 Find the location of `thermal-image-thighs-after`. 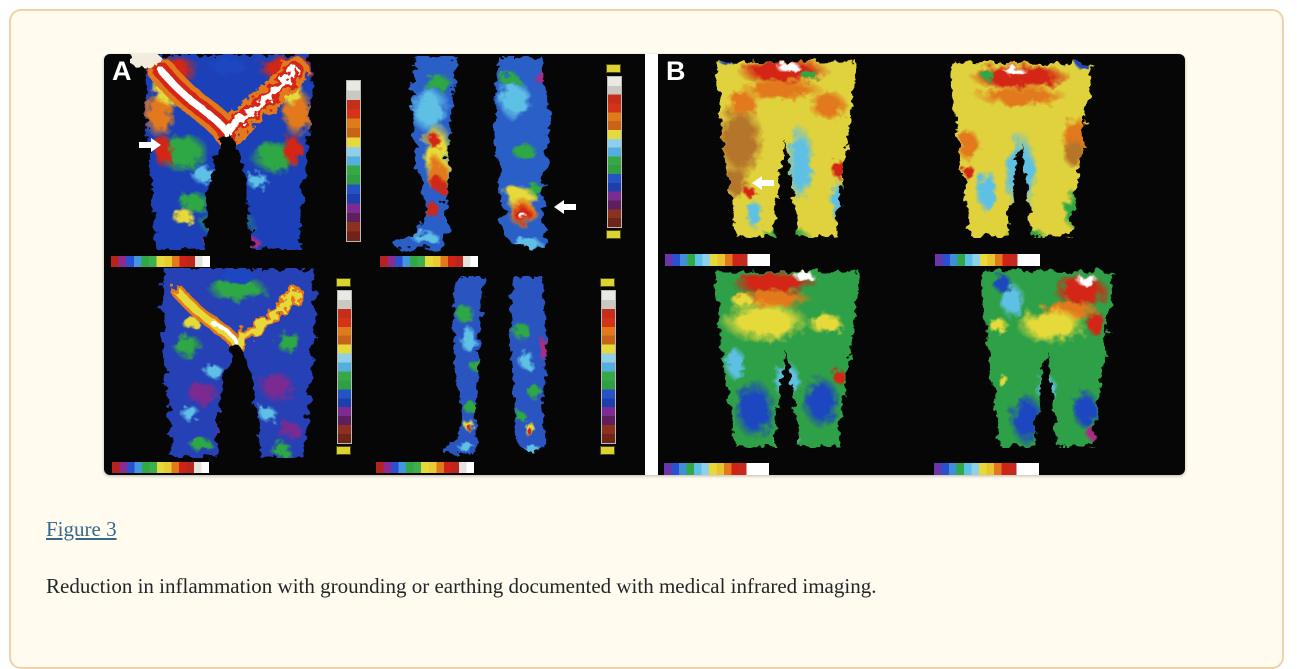

thermal-image-thighs-after is located at coordinates (238, 363).